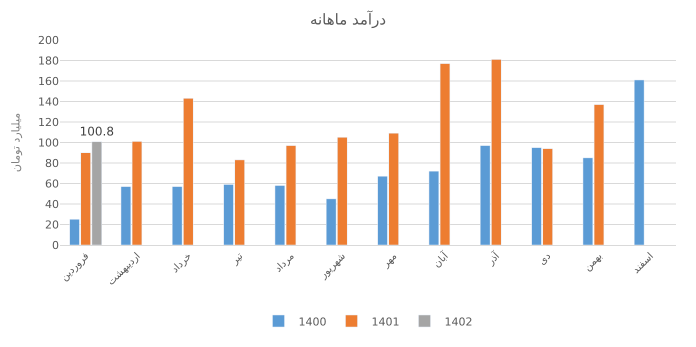 This screenshot has width=696, height=347. Describe the element at coordinates (593, 262) in the screenshot. I see `x-tick-label: بهمن` at that location.